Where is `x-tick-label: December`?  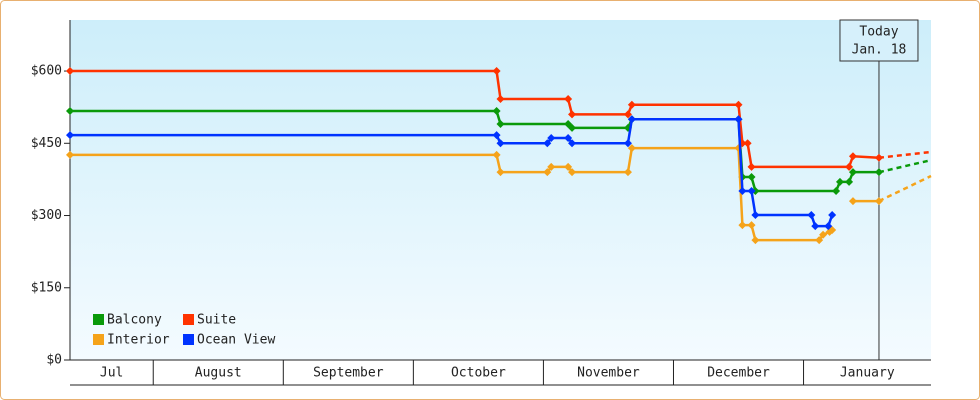 x-tick-label: December is located at coordinates (738, 373).